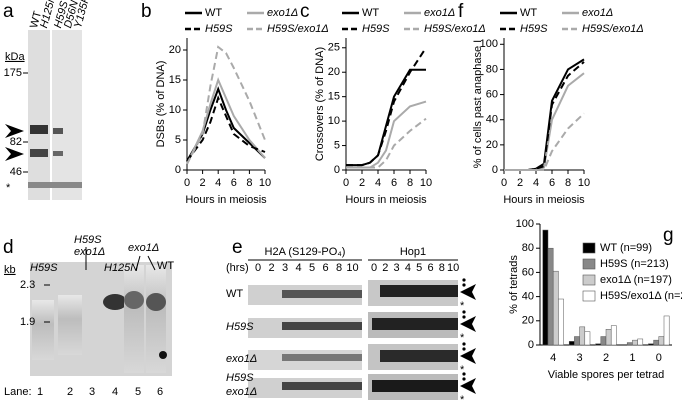 The image size is (682, 405). I want to click on hour-label: 3, so click(285, 268).